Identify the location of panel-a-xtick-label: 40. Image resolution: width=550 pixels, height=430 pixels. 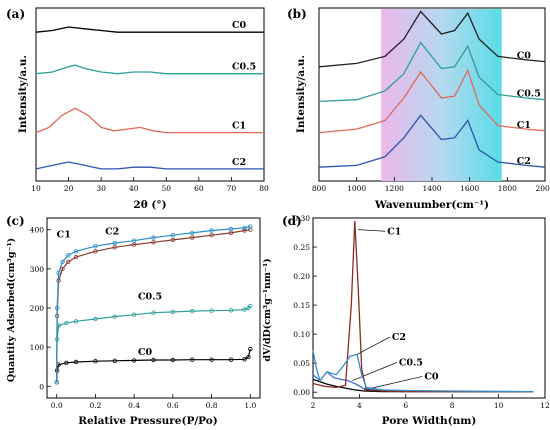
(134, 188).